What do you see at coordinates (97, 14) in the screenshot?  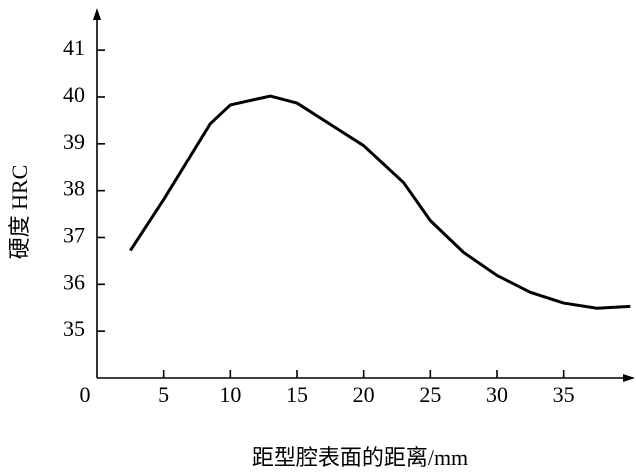 I see `y-axis-arrow` at bounding box center [97, 14].